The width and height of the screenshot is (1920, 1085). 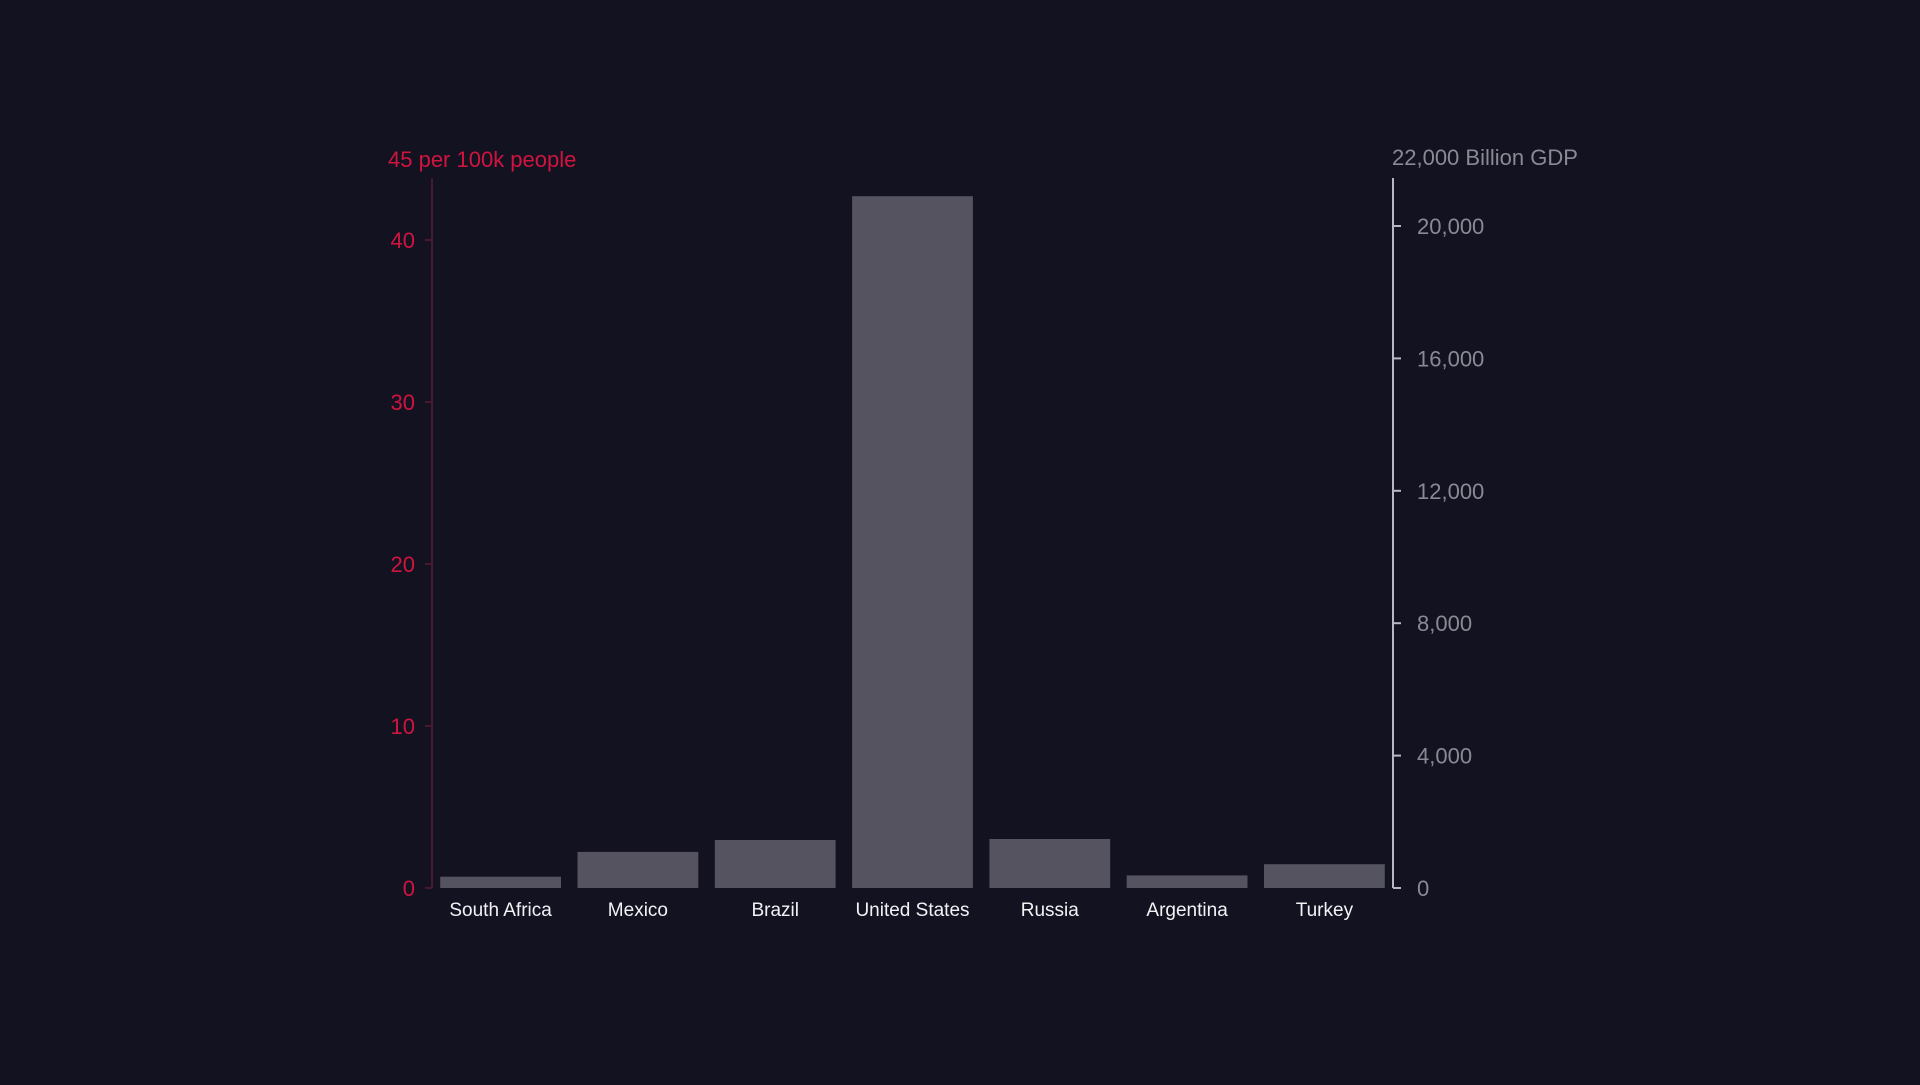 What do you see at coordinates (775, 864) in the screenshot?
I see `bar-brazil` at bounding box center [775, 864].